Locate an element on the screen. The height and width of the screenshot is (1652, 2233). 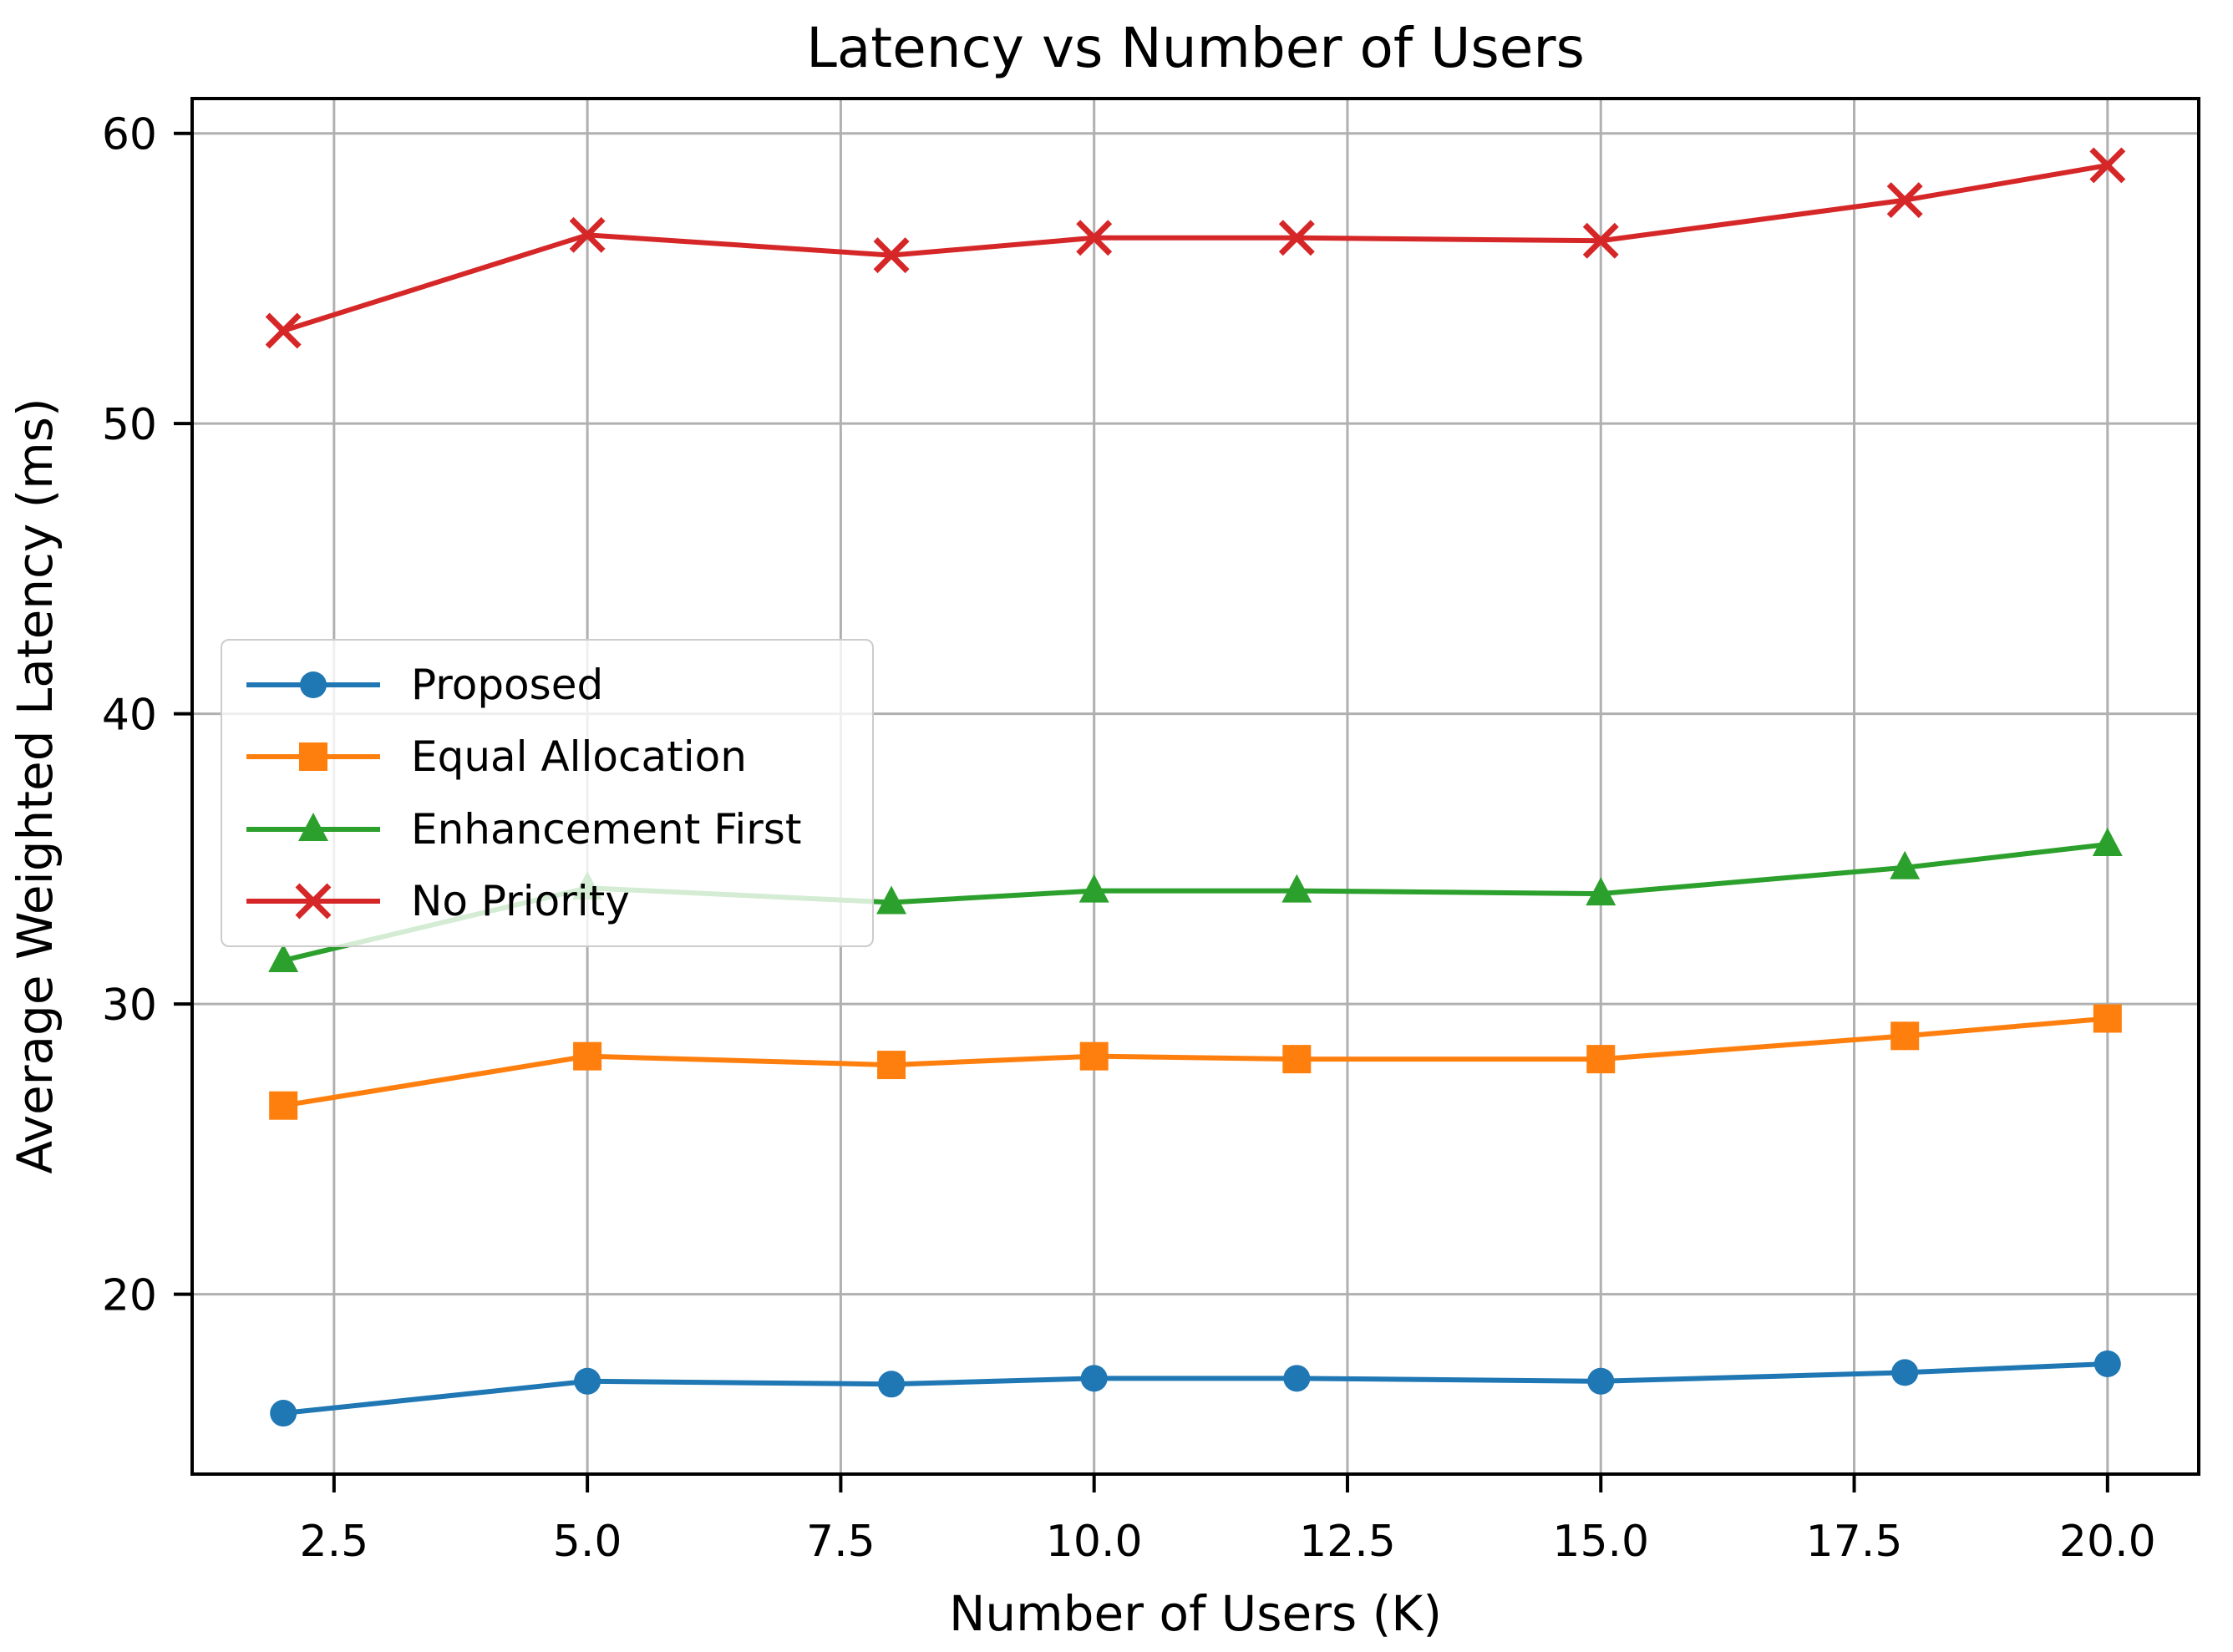
legend-item-equal-allocation: Equal Allocation is located at coordinates (553, 757).